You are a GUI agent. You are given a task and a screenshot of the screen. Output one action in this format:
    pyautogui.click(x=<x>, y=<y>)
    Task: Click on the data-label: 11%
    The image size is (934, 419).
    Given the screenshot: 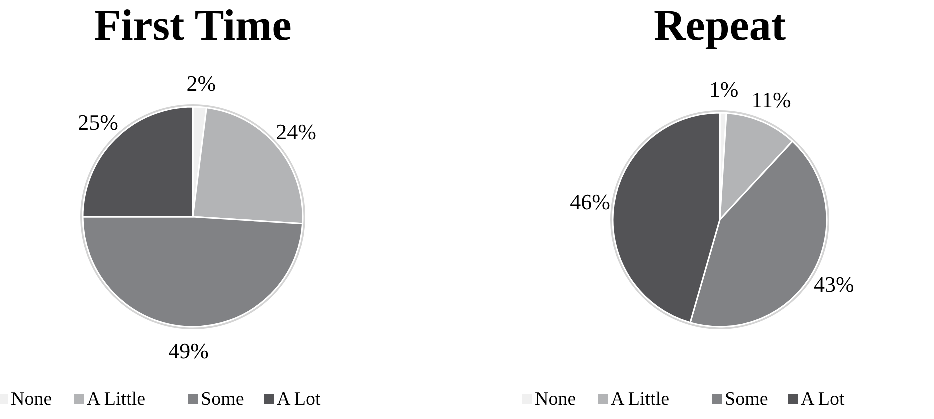 What is the action you would take?
    pyautogui.click(x=772, y=99)
    